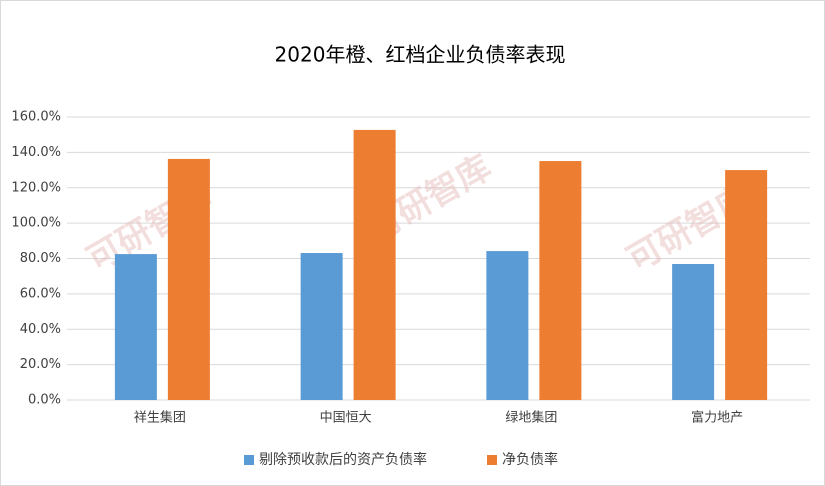  What do you see at coordinates (420, 55) in the screenshot?
I see `chart-title: 2020年橙、红档企业负债率表现` at bounding box center [420, 55].